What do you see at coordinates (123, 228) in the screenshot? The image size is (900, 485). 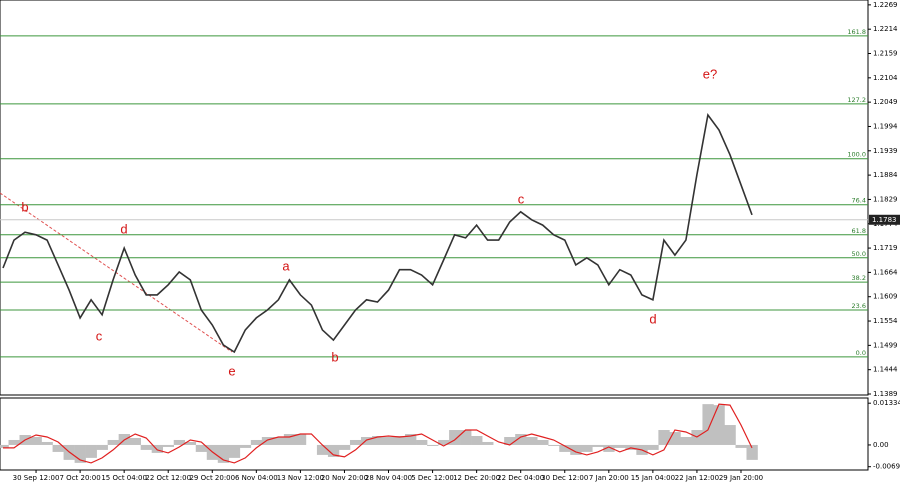 I see `wave-label: d` at bounding box center [123, 228].